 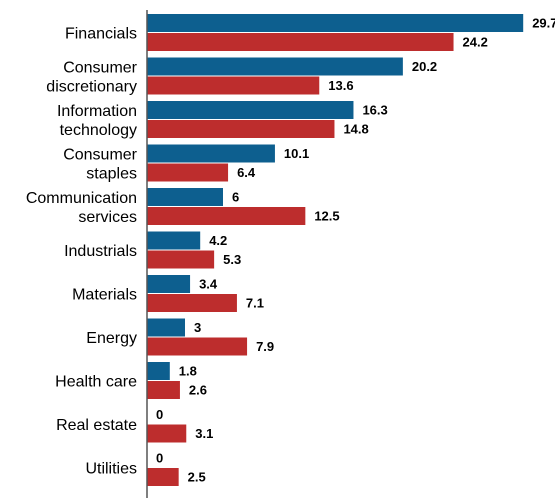 I want to click on category-label: Communication services, so click(x=81, y=208).